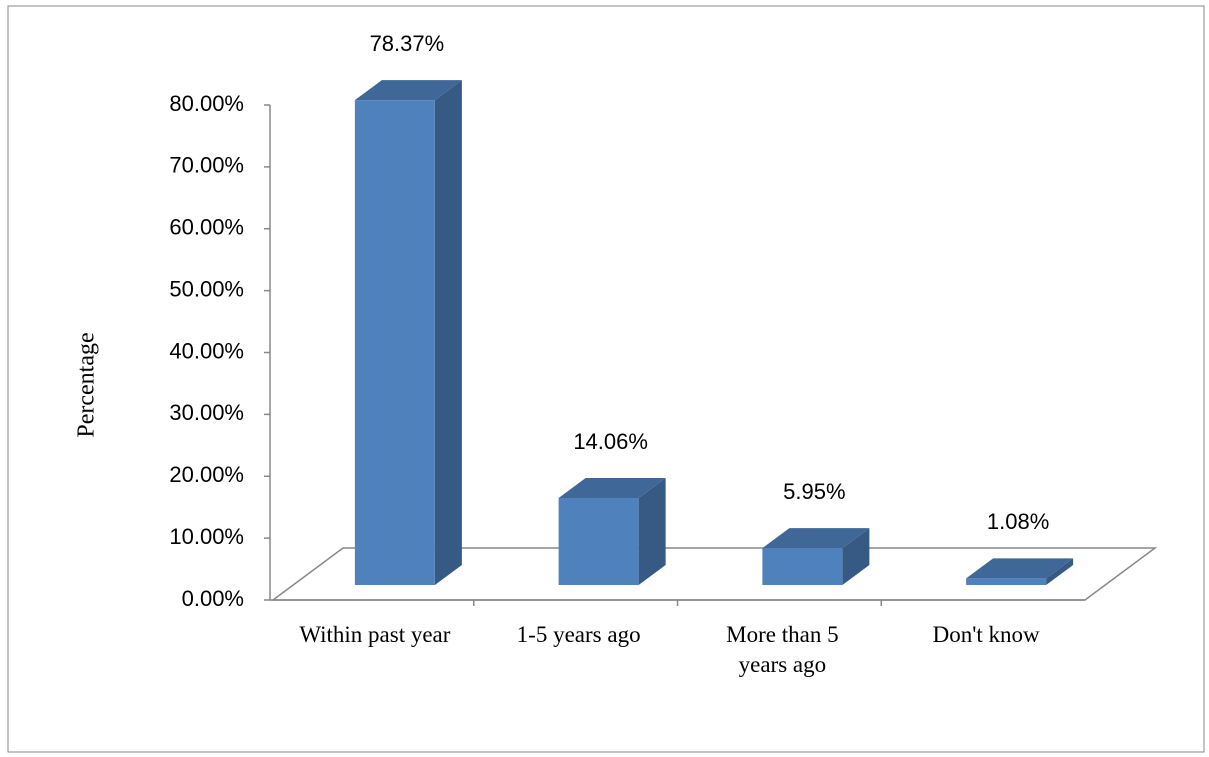  I want to click on y-tick-label: 50.00%, so click(206, 288).